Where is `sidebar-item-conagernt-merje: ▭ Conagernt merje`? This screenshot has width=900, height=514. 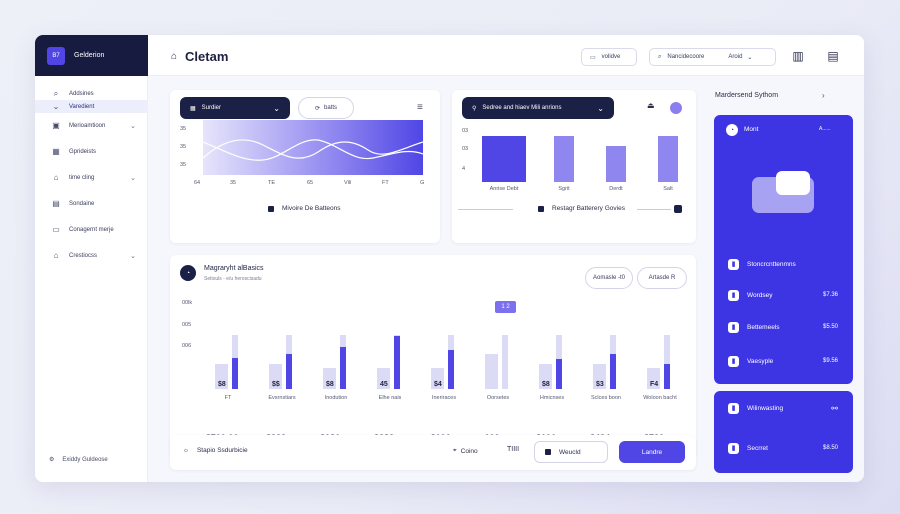
sidebar-item-conagernt-merje: ▭ Conagernt merje is located at coordinates (91, 229).